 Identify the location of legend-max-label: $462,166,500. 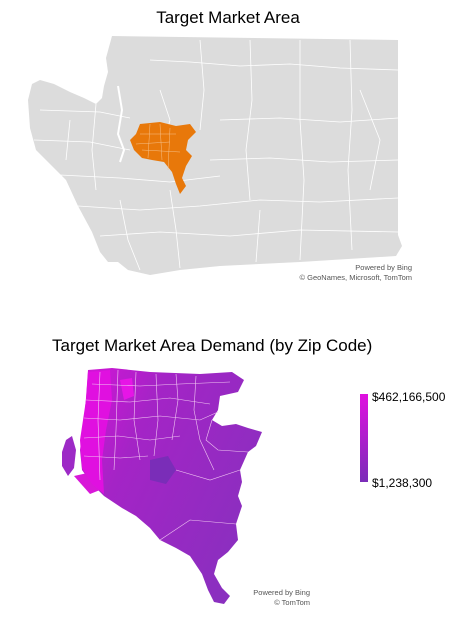
(409, 397).